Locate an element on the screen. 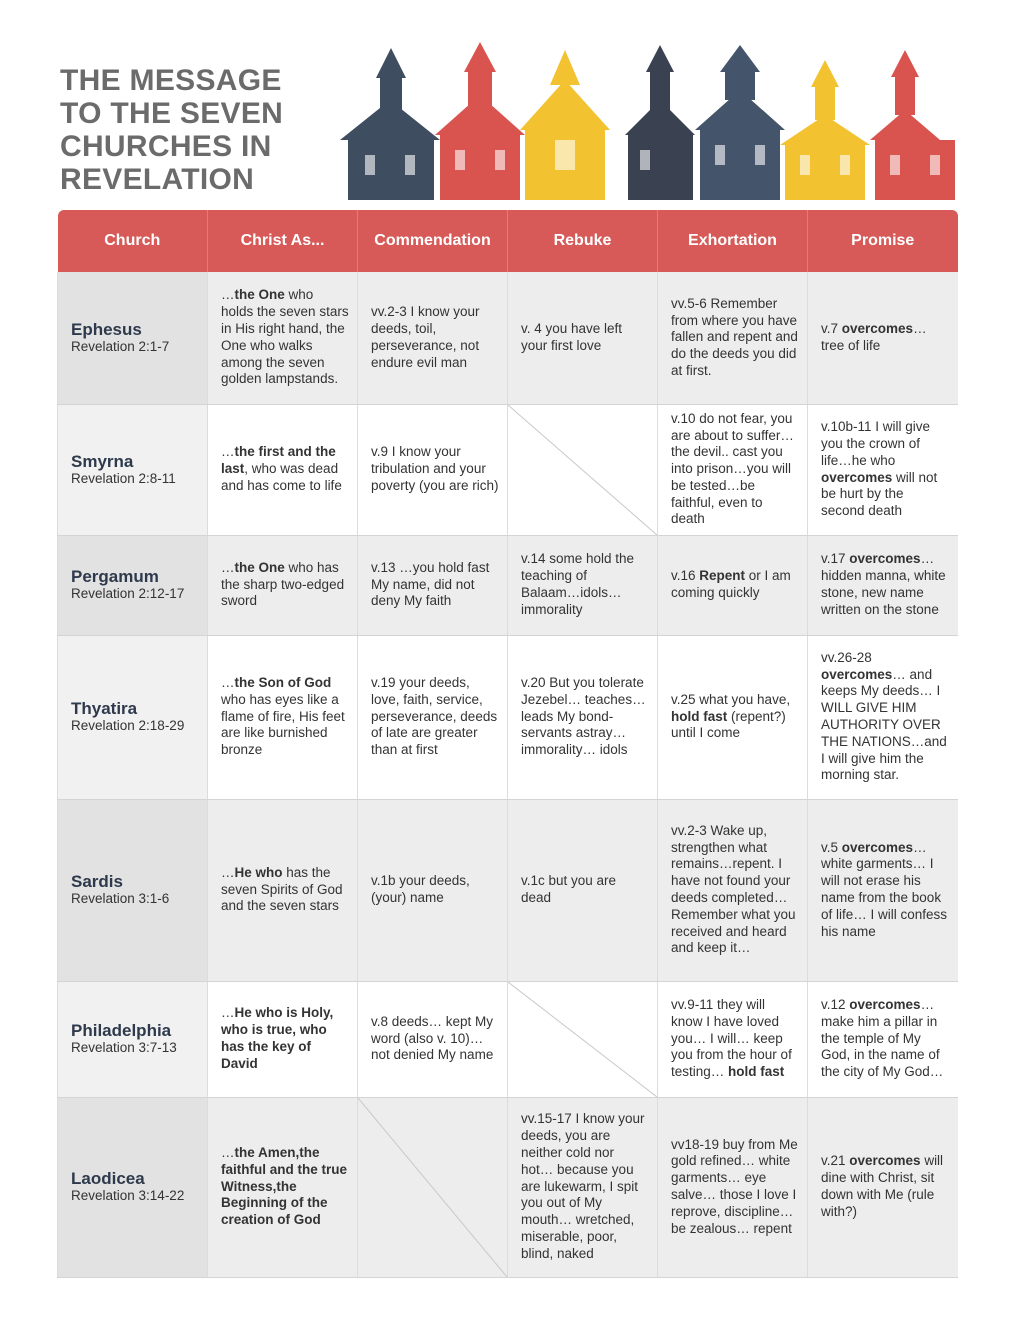 The height and width of the screenshot is (1320, 1020). church-name: Sardis is located at coordinates (97, 882).